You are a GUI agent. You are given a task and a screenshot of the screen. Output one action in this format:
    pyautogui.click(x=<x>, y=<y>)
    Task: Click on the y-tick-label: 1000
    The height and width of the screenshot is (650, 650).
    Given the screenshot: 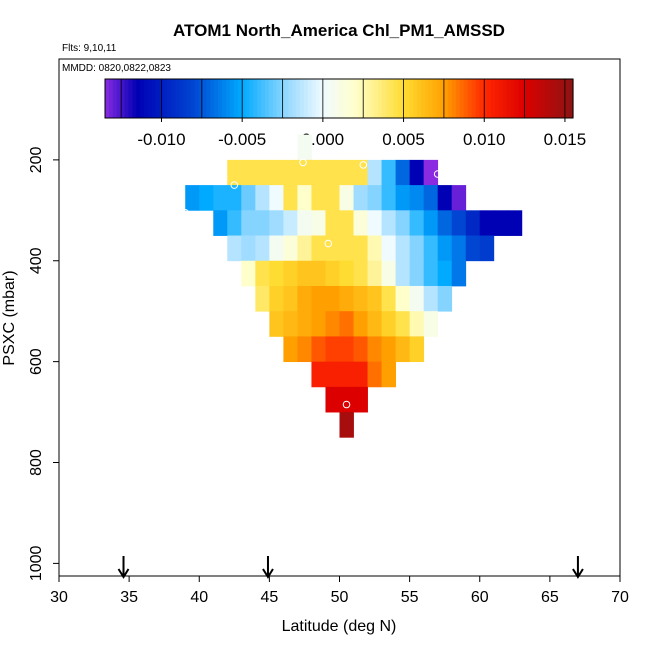 What is the action you would take?
    pyautogui.click(x=36, y=563)
    